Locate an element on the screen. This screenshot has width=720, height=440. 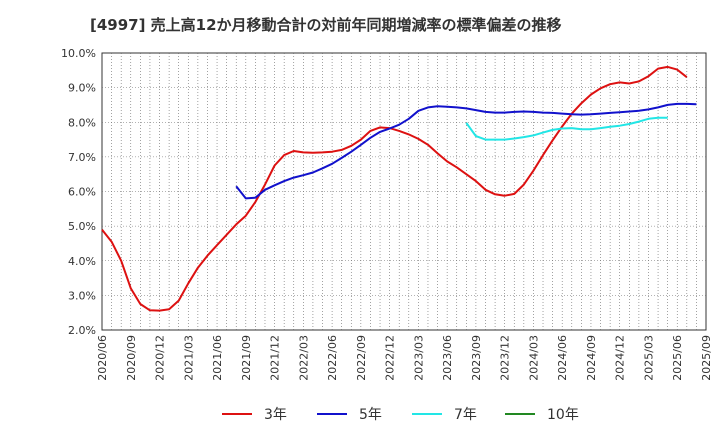
y-tick-label: 10.0% is located at coordinates (78, 53).